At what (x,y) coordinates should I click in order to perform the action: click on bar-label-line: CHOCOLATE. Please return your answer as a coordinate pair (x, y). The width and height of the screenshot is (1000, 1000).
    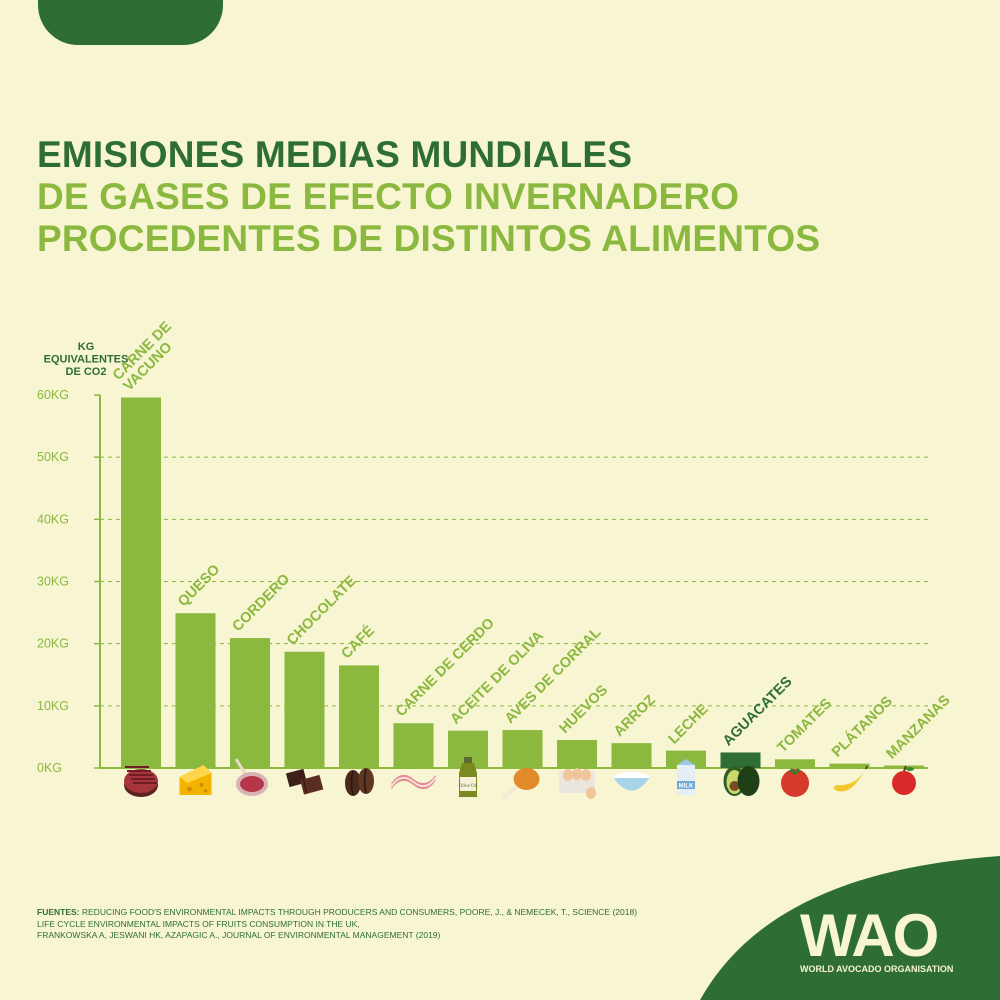
    Looking at the image, I should click on (322, 611).